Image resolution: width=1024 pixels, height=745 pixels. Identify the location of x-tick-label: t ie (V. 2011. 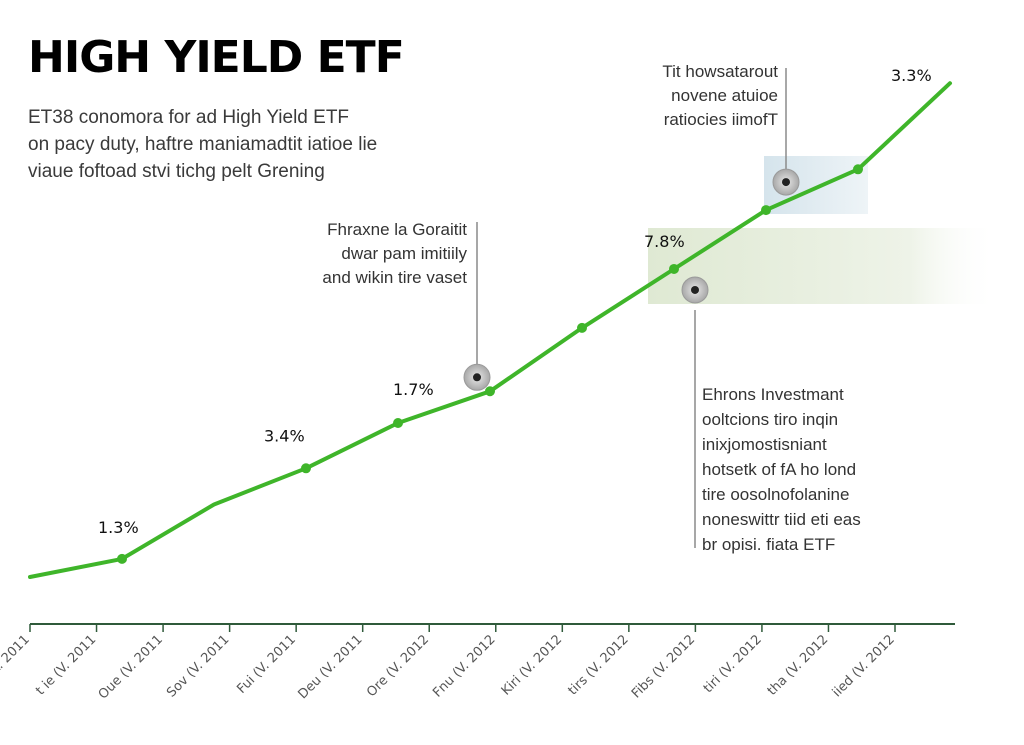
(66, 665).